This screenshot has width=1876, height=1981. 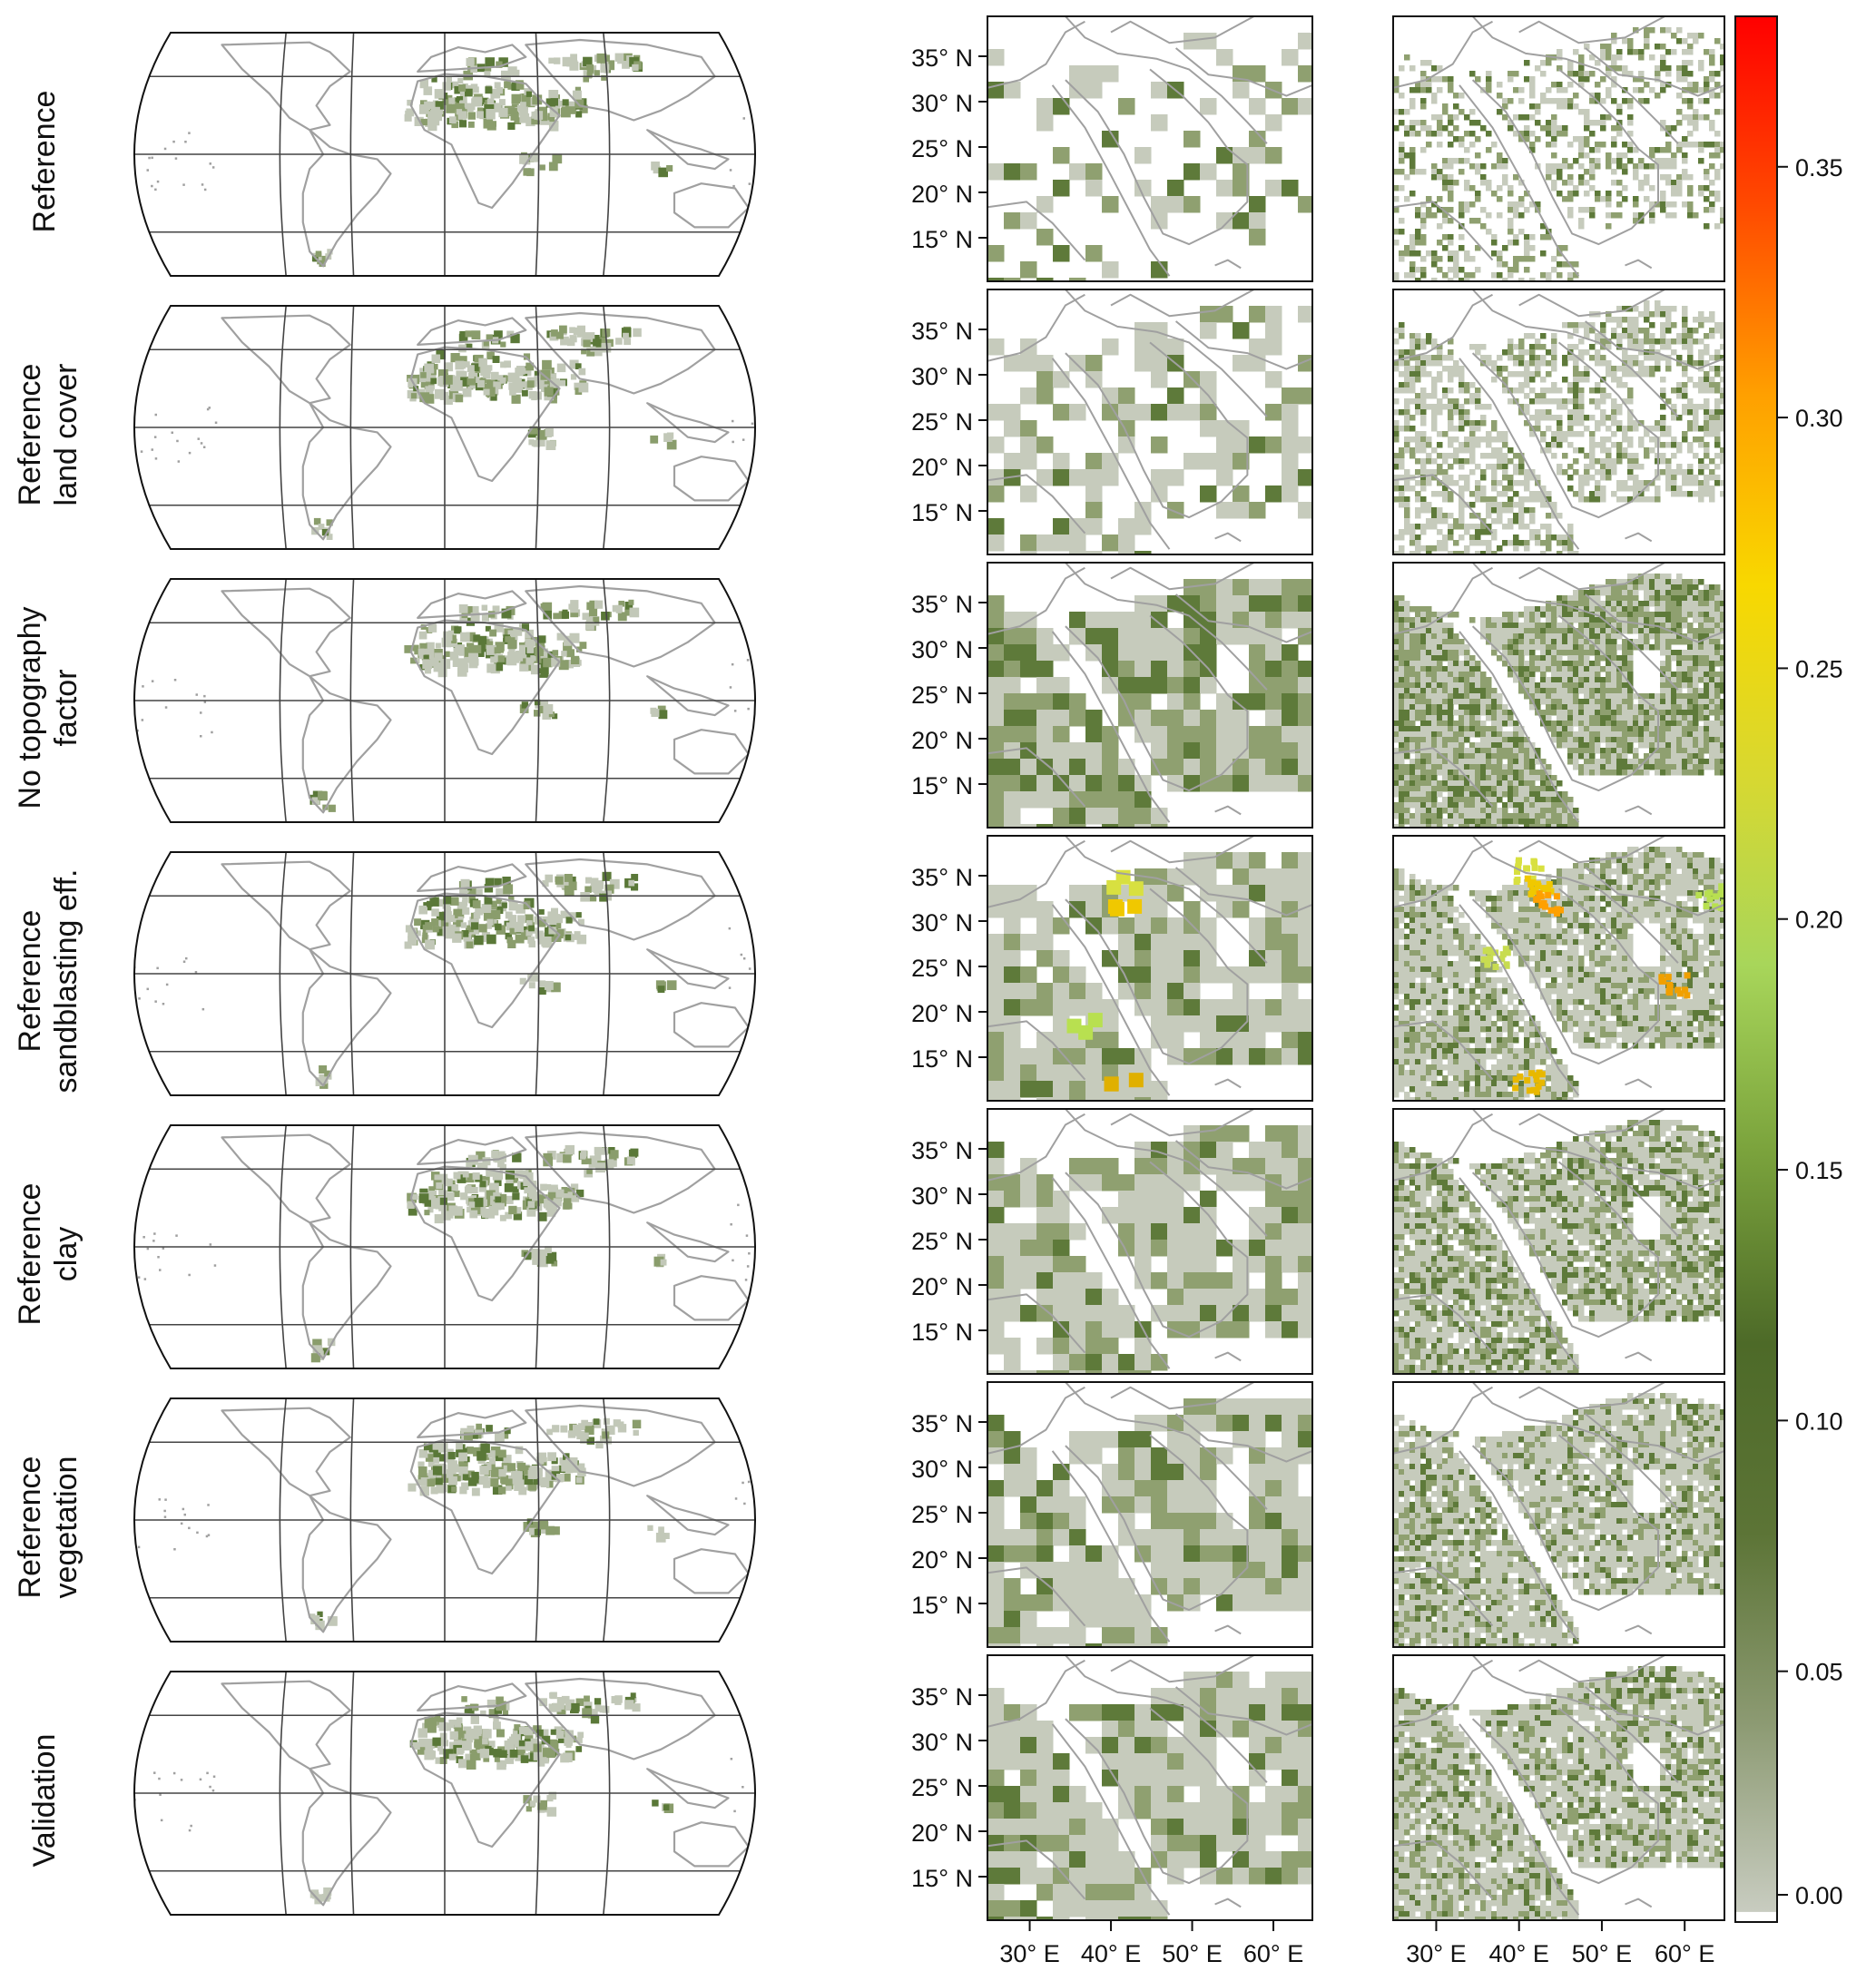 I want to click on colorbar-tick-label: 0.00, so click(x=1819, y=1895).